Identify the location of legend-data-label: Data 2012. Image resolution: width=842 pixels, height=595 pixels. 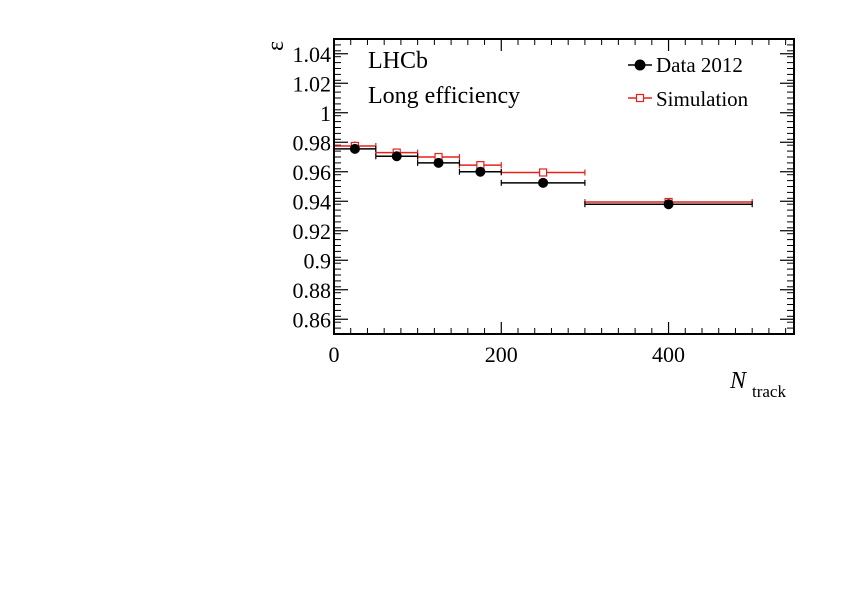
(699, 65).